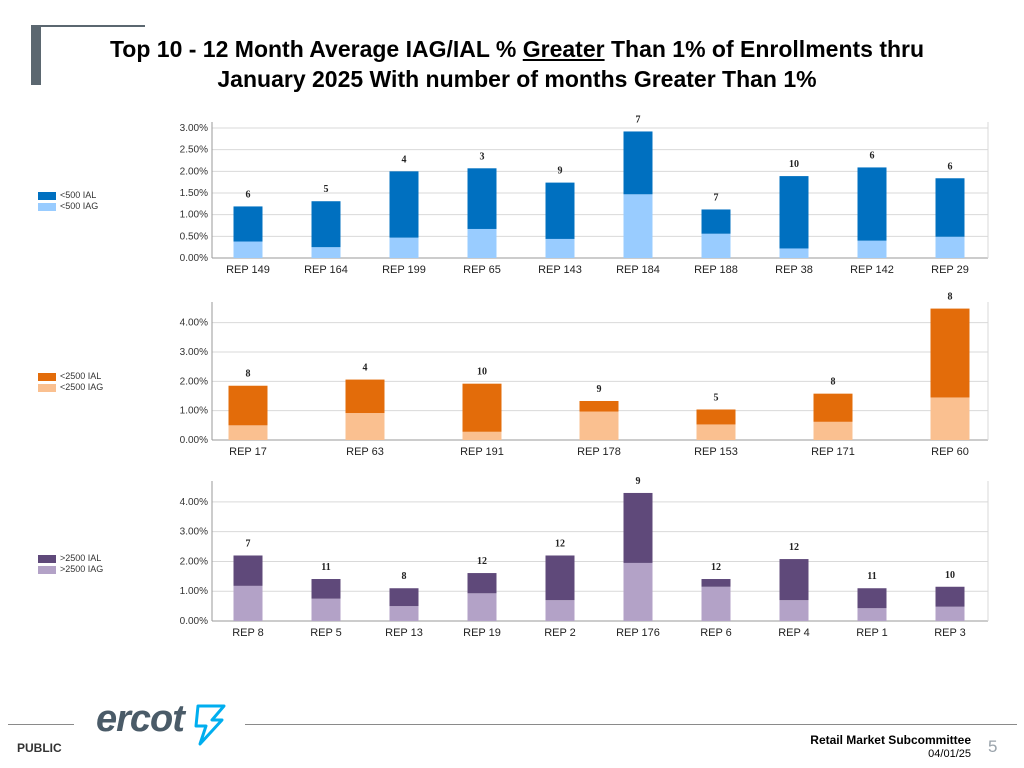 This screenshot has height=768, width=1024. I want to click on y-tick-label: 1.00%, so click(194, 215).